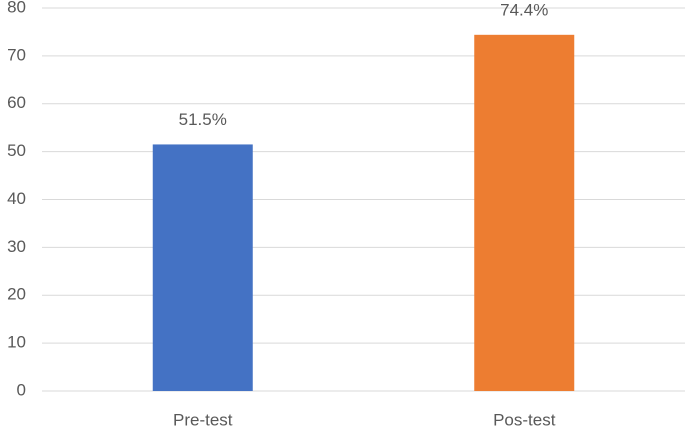 The width and height of the screenshot is (685, 431). I want to click on x-tick-label: Pos-test, so click(524, 419).